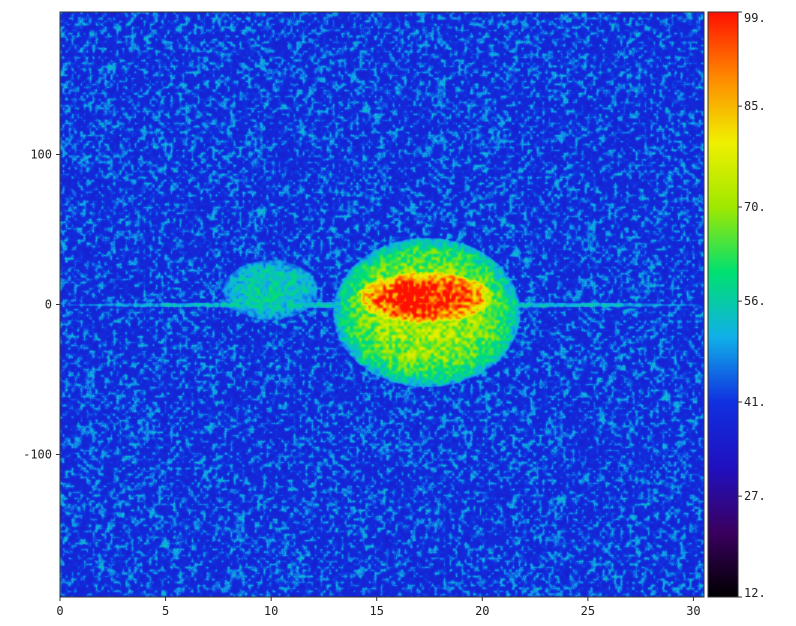 The image size is (796, 626). I want to click on x-tick-label: 10, so click(271, 611).